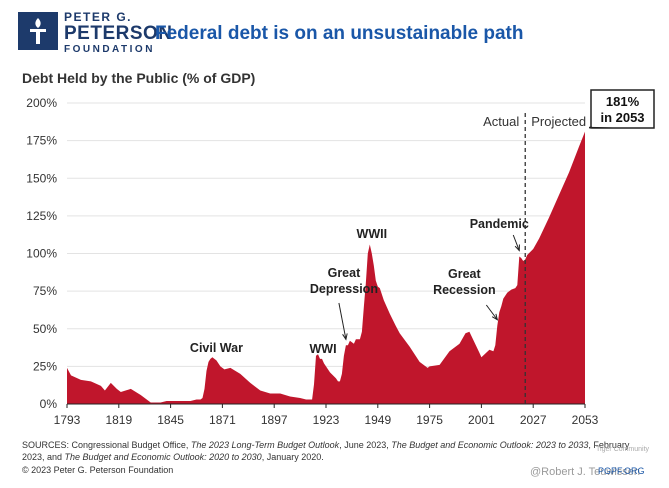 Image resolution: width=669 pixels, height=488 pixels. Describe the element at coordinates (106, 445) in the screenshot. I see `sources-prefix: SOURCES: Congressional Budget Office,` at that location.